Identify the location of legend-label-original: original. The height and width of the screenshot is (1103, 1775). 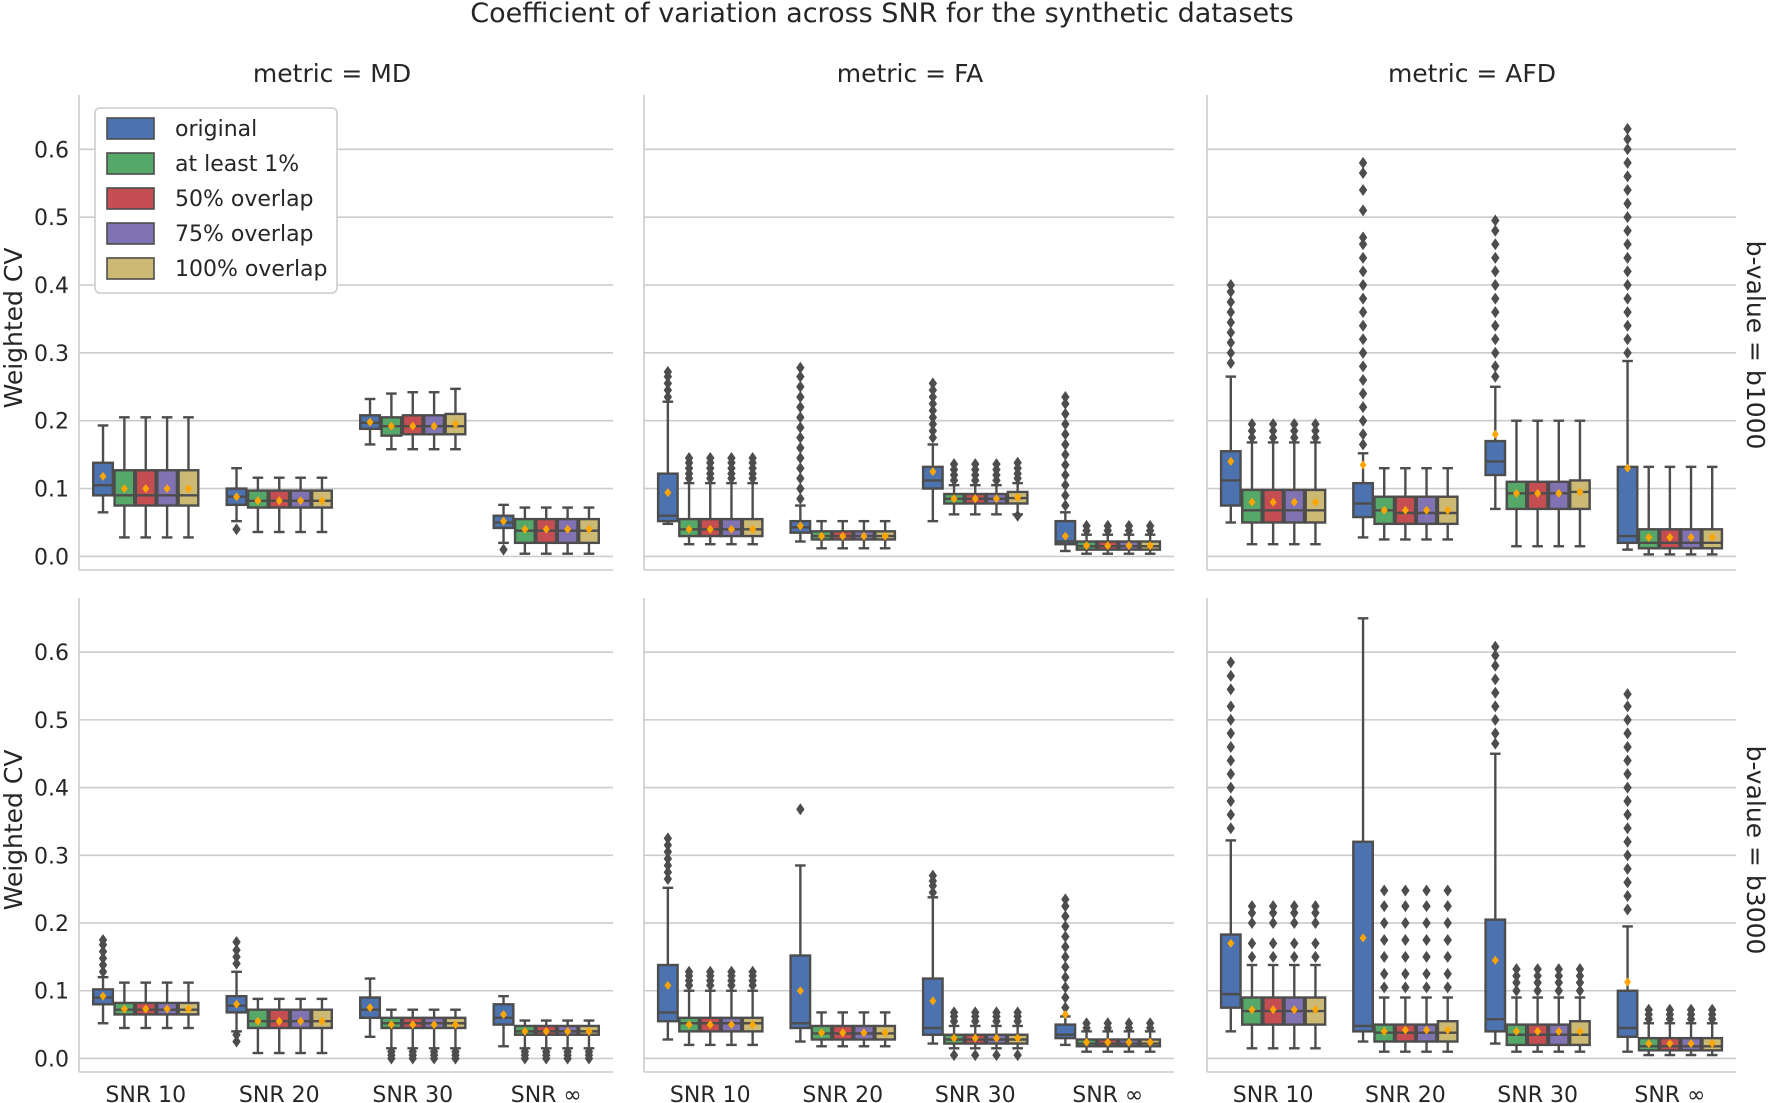
(216, 129).